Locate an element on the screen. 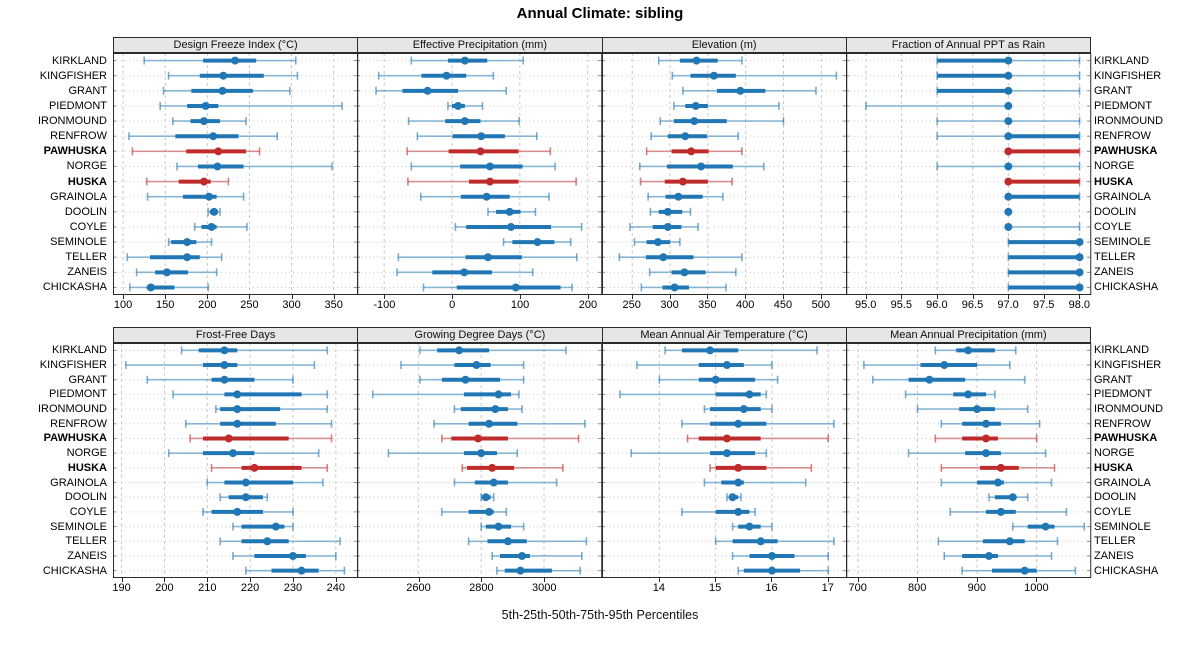 The image size is (1200, 650). axis-tick-label: 0 is located at coordinates (452, 305).